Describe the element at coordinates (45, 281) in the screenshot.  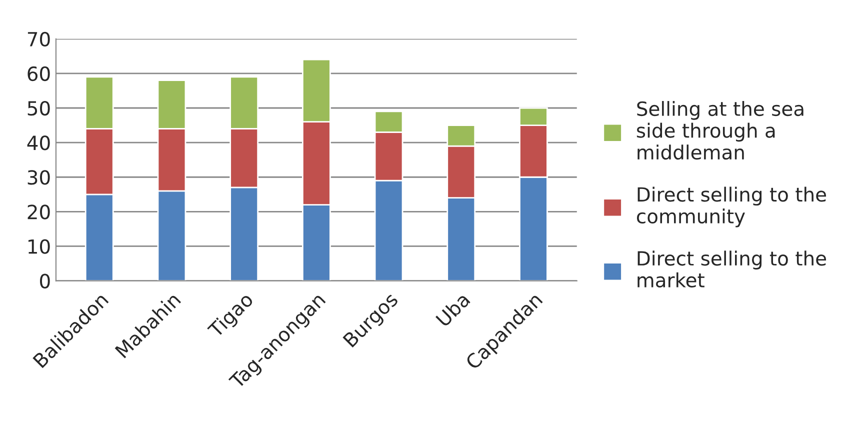
I see `y-tick-label: 0` at that location.